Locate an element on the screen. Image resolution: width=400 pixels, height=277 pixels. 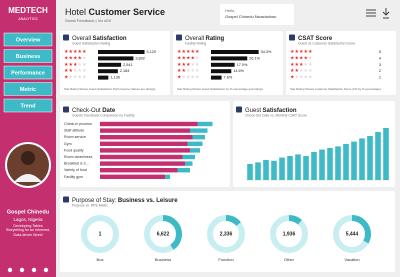
card-subtitle: Facility Rating is located at coordinates (195, 43).